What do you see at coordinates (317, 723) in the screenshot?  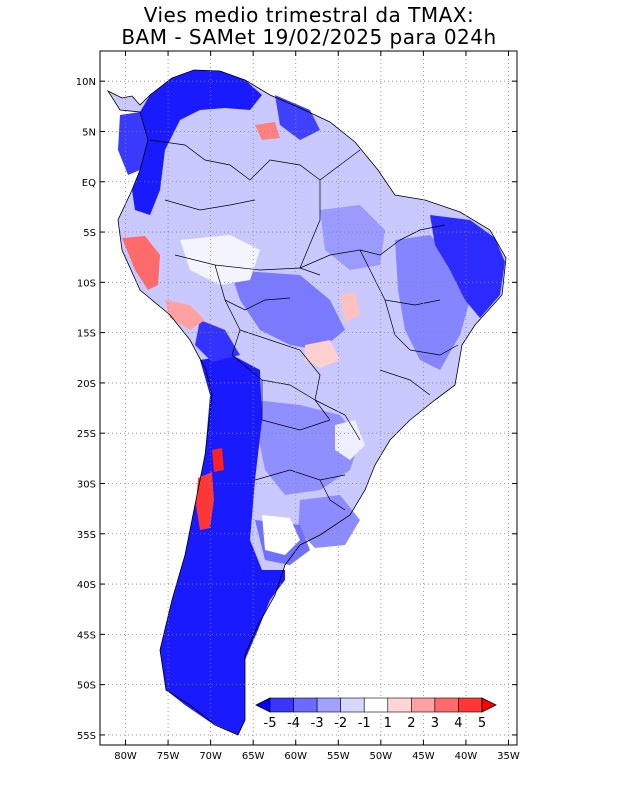 I see `colorbar-label: -3` at bounding box center [317, 723].